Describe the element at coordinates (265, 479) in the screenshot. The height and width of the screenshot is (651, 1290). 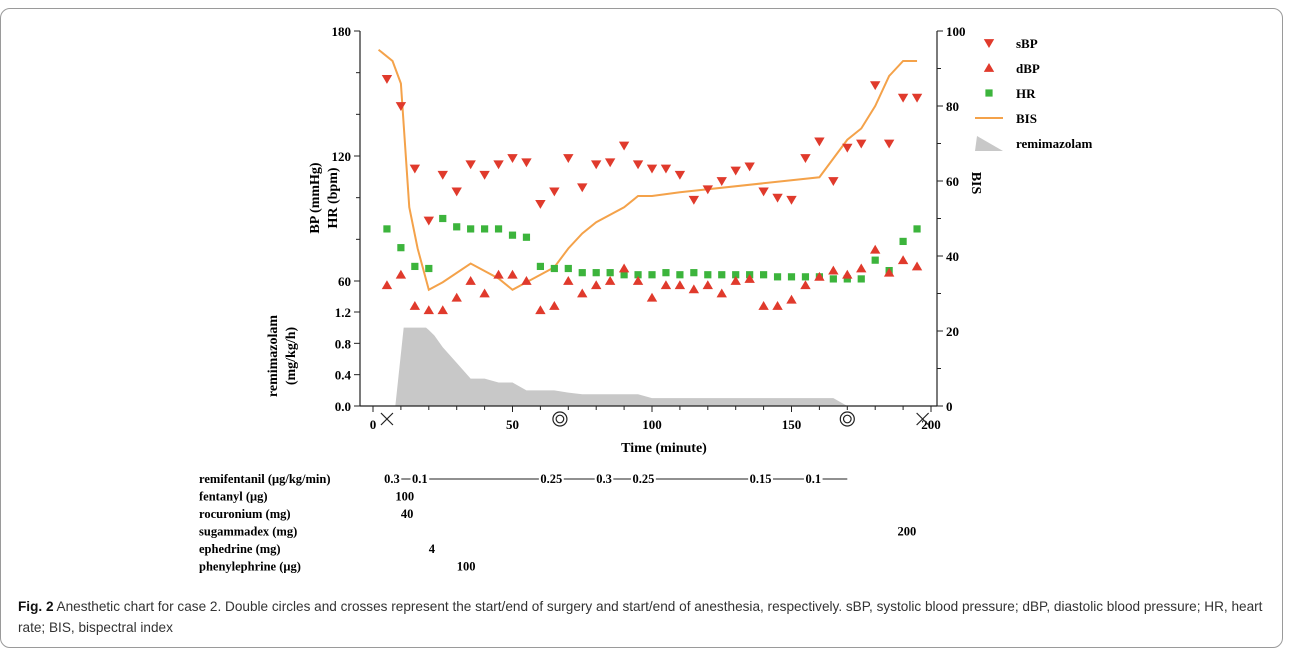
I see `drug-label: remifentanil (μg/kg/min)` at that location.